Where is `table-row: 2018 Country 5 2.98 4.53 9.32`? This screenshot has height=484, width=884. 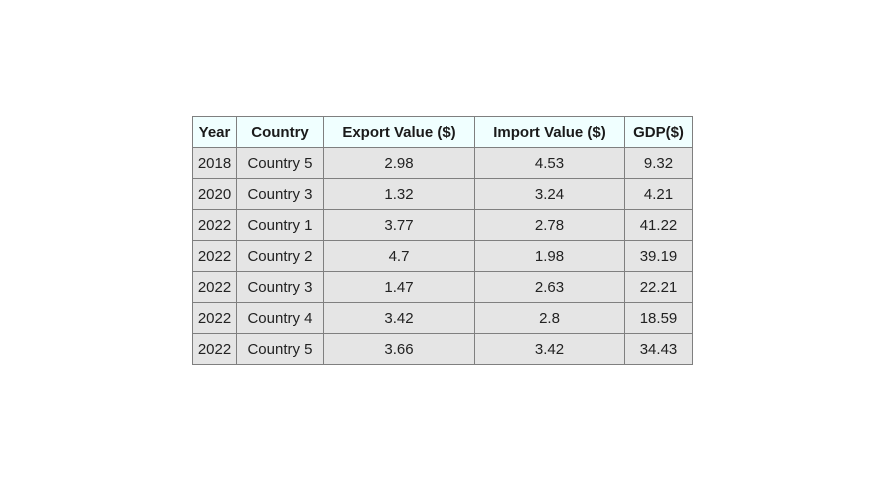 table-row: 2018 Country 5 2.98 4.53 9.32 is located at coordinates (442, 163).